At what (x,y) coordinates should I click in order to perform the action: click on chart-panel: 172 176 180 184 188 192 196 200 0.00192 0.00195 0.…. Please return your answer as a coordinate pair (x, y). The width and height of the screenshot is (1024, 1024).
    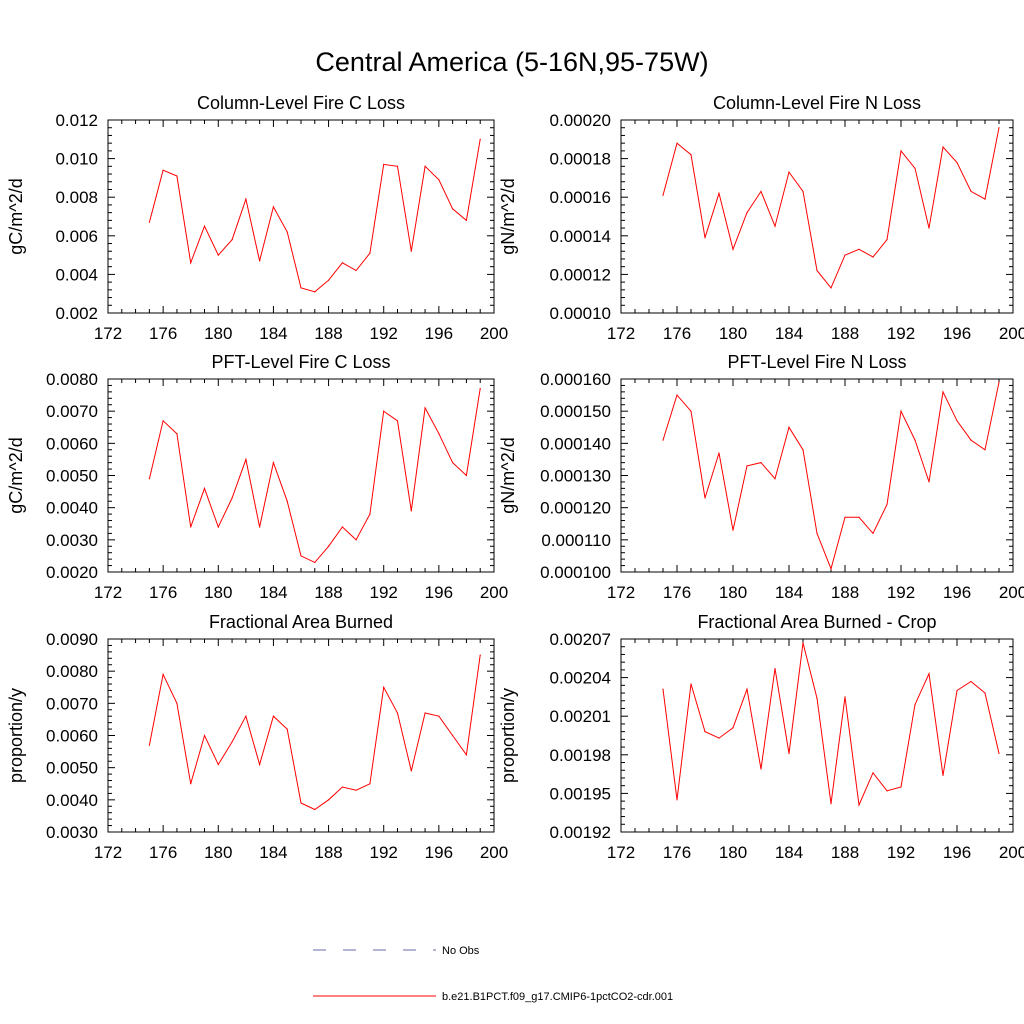
    Looking at the image, I should click on (761, 737).